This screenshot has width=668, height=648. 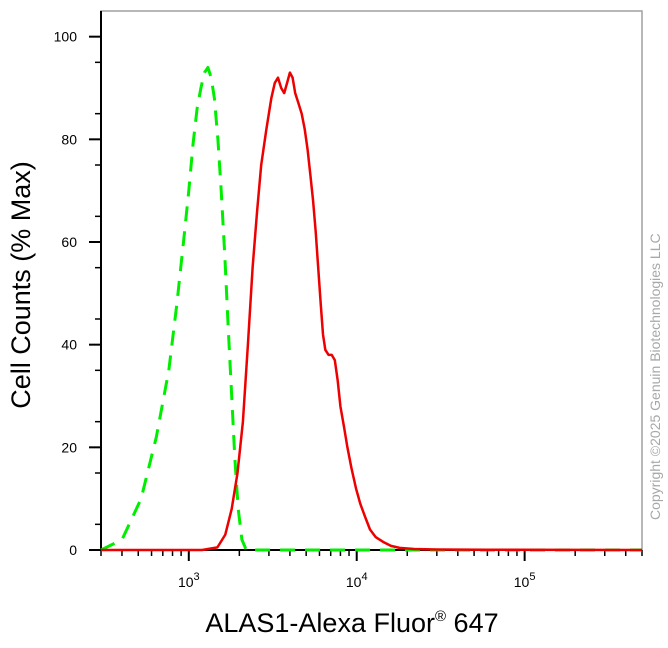 I want to click on x-axis-ticks: 10³ 10⁴ 10⁵, so click(x=371, y=570).